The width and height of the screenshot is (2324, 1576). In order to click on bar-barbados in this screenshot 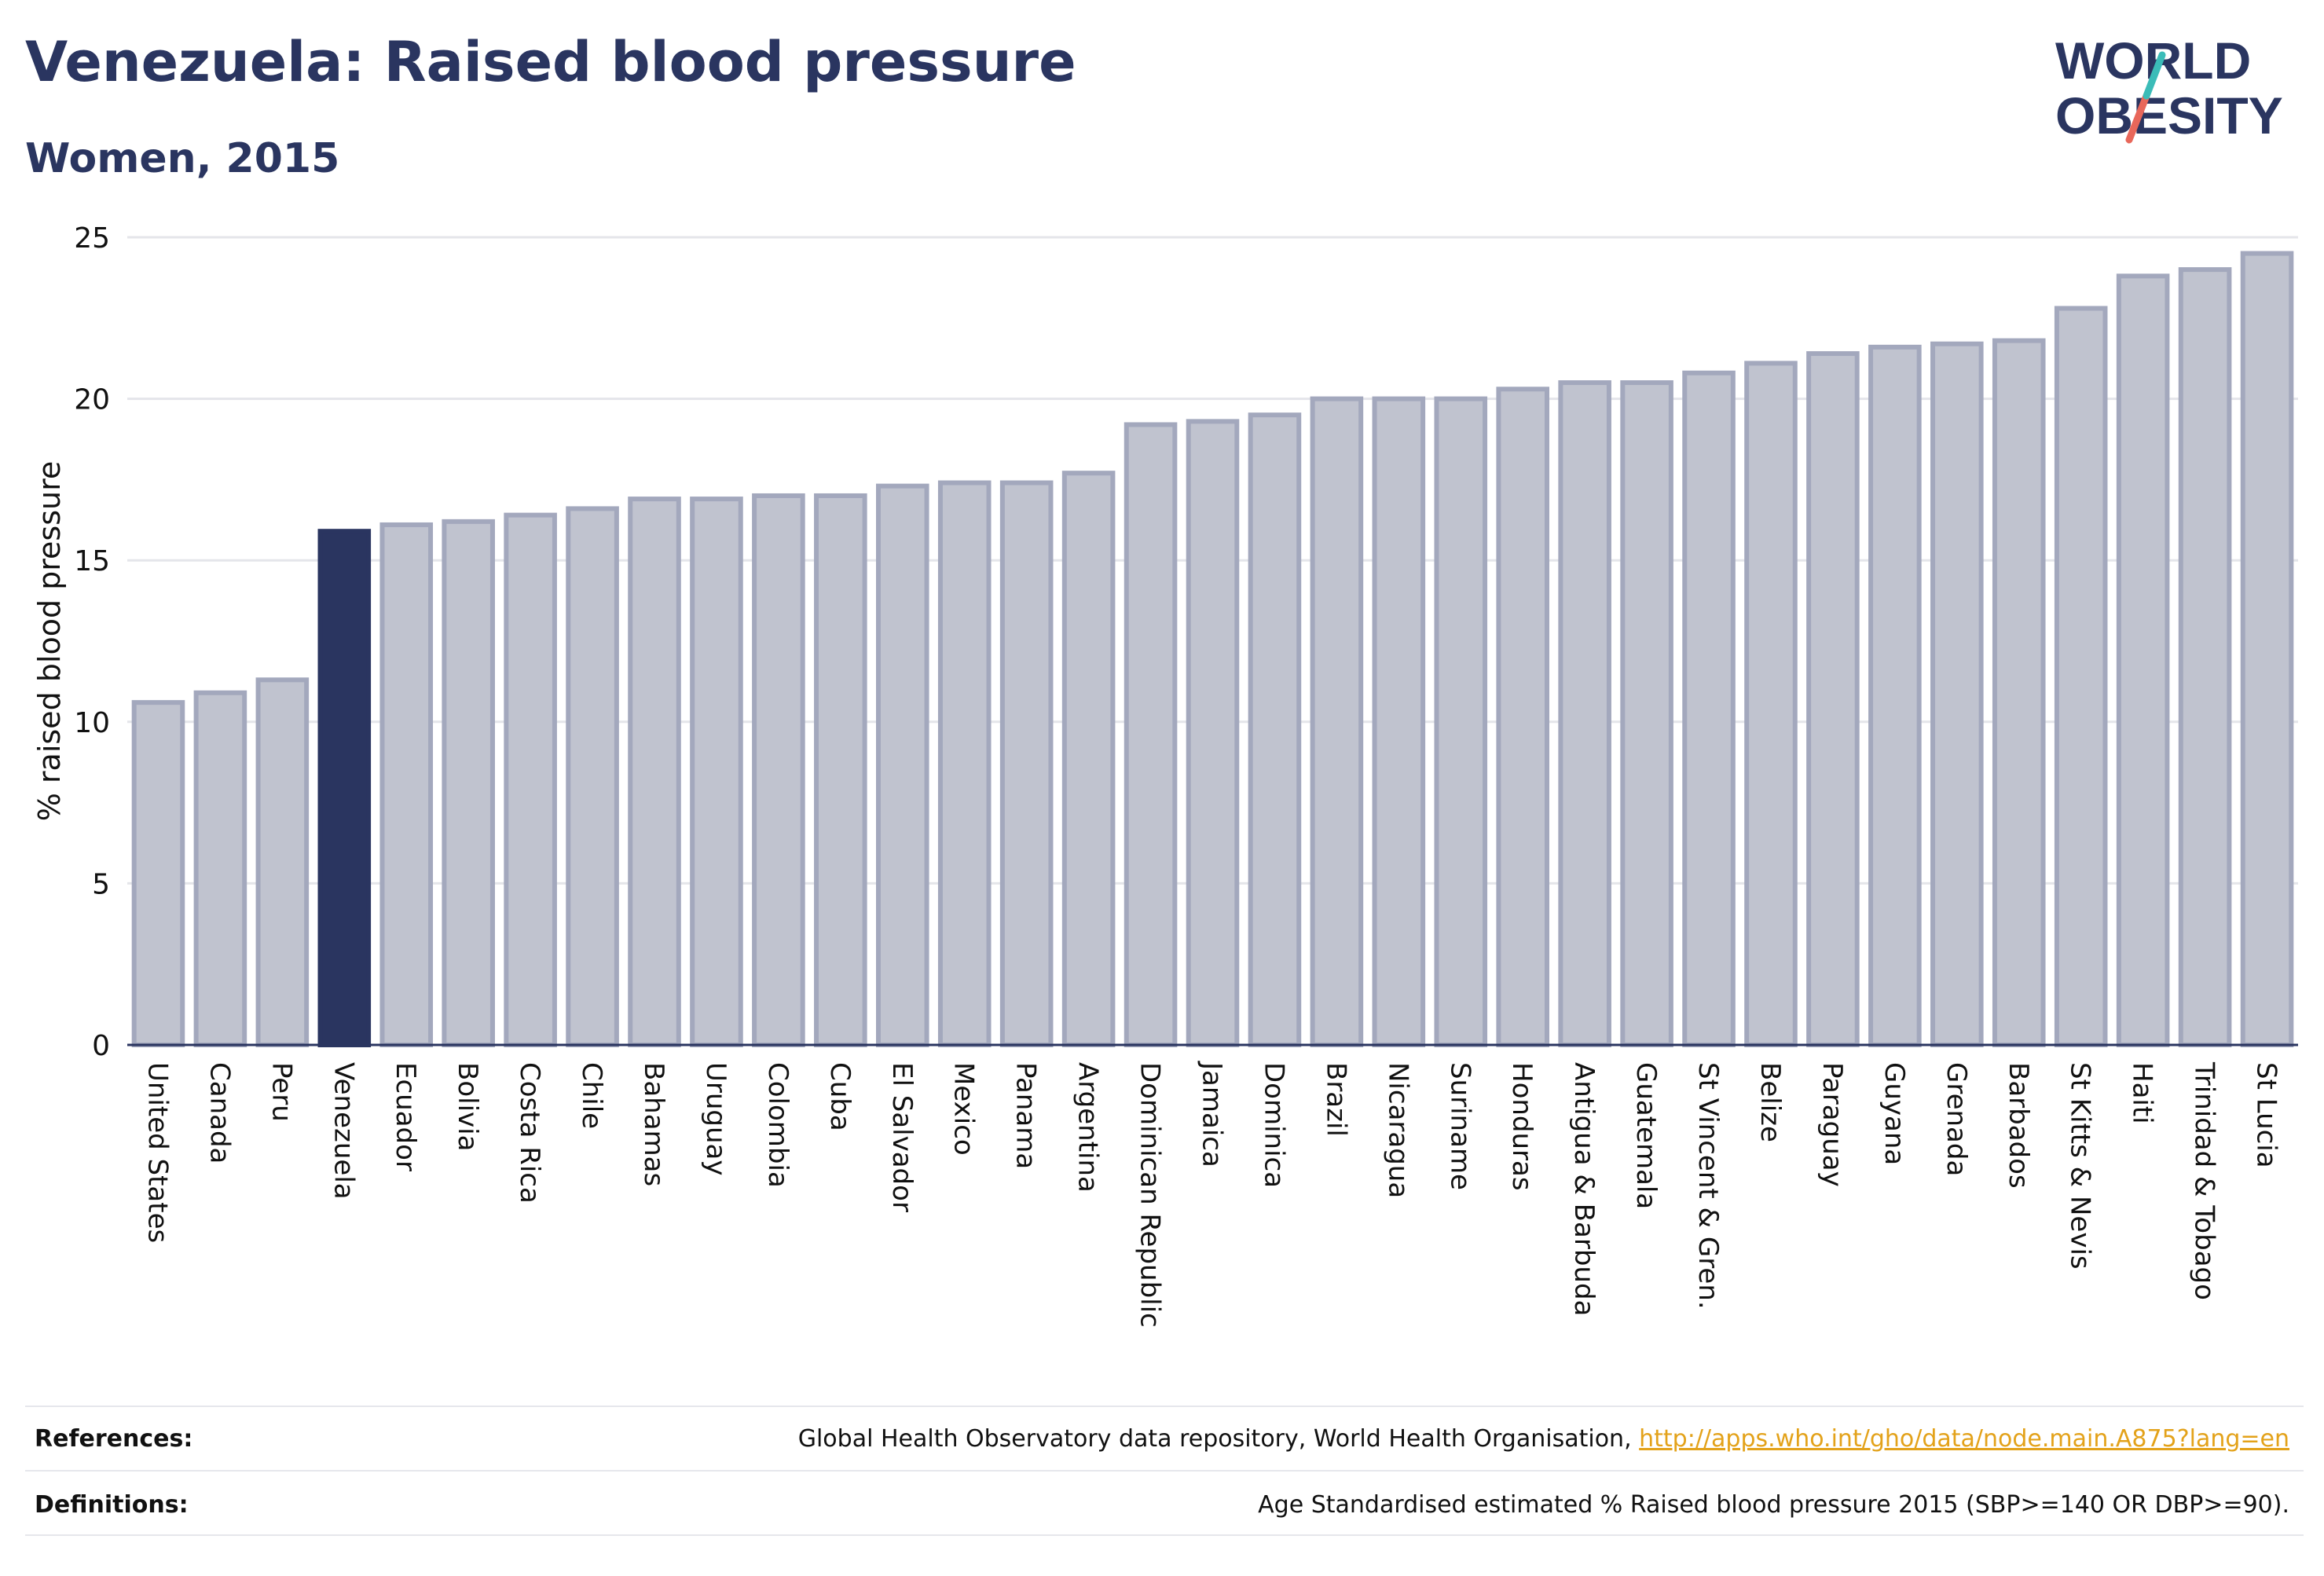, I will do `click(2019, 693)`.